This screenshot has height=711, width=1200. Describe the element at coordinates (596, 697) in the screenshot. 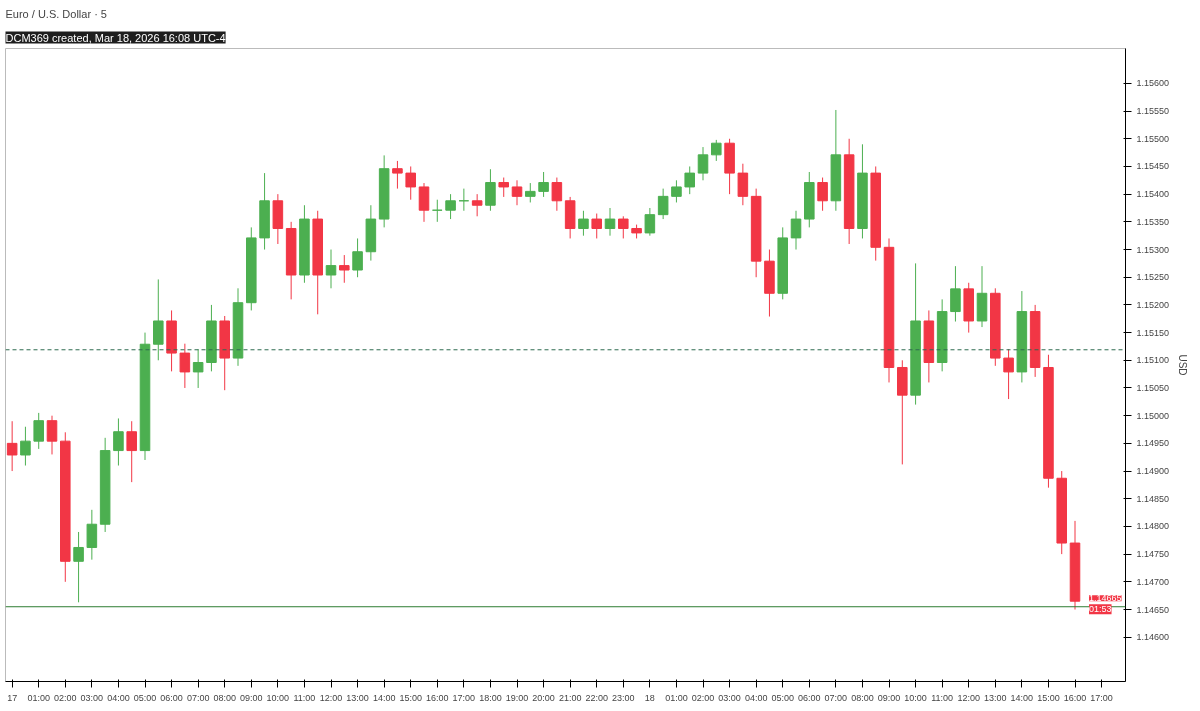

I see `x-tick-label: 22:00` at that location.